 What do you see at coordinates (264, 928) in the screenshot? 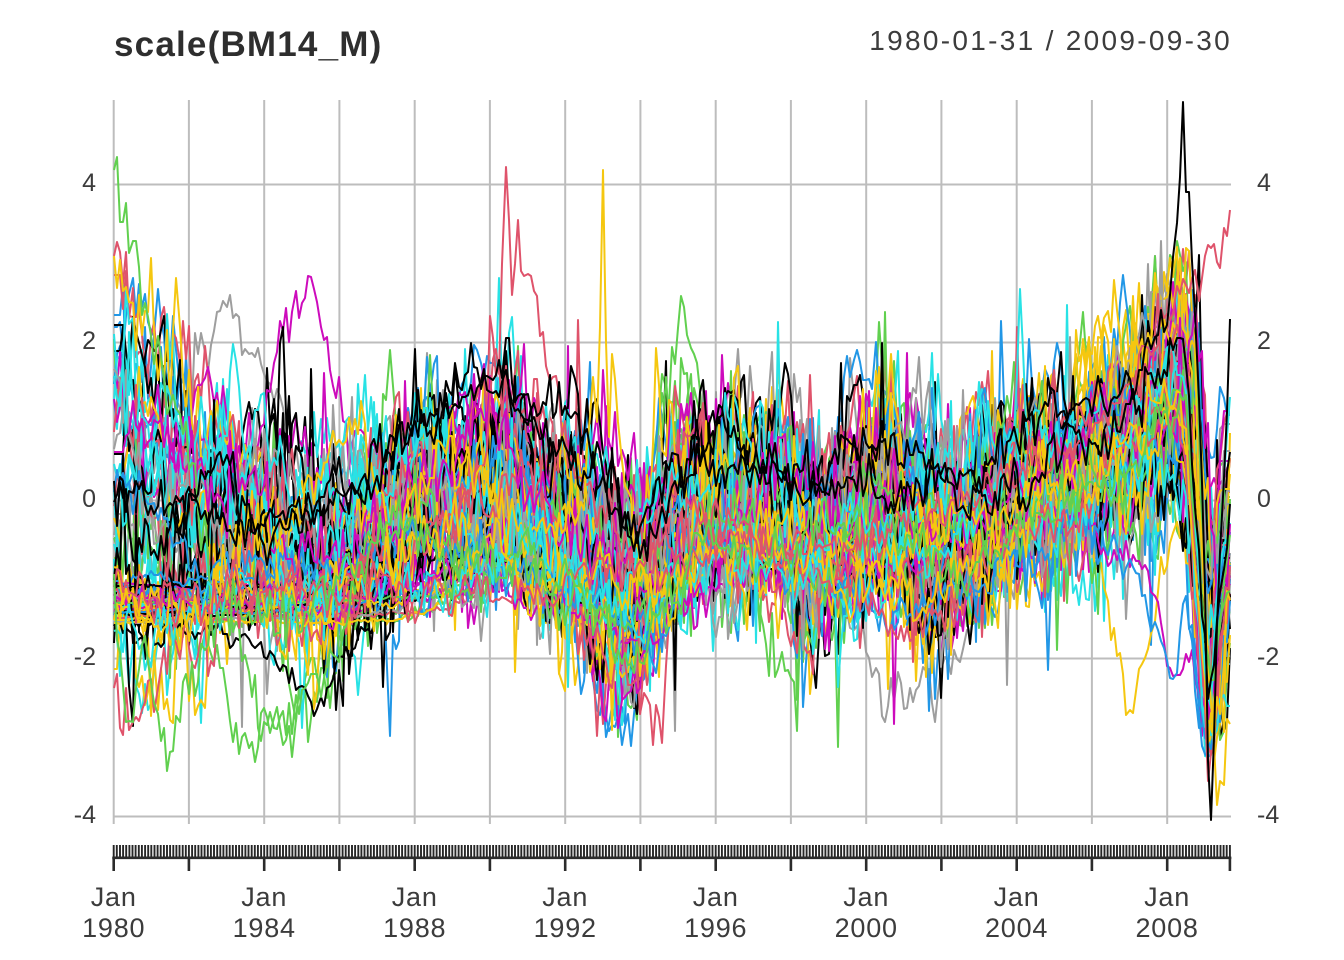
I see `svg-text: 1984` at bounding box center [264, 928].